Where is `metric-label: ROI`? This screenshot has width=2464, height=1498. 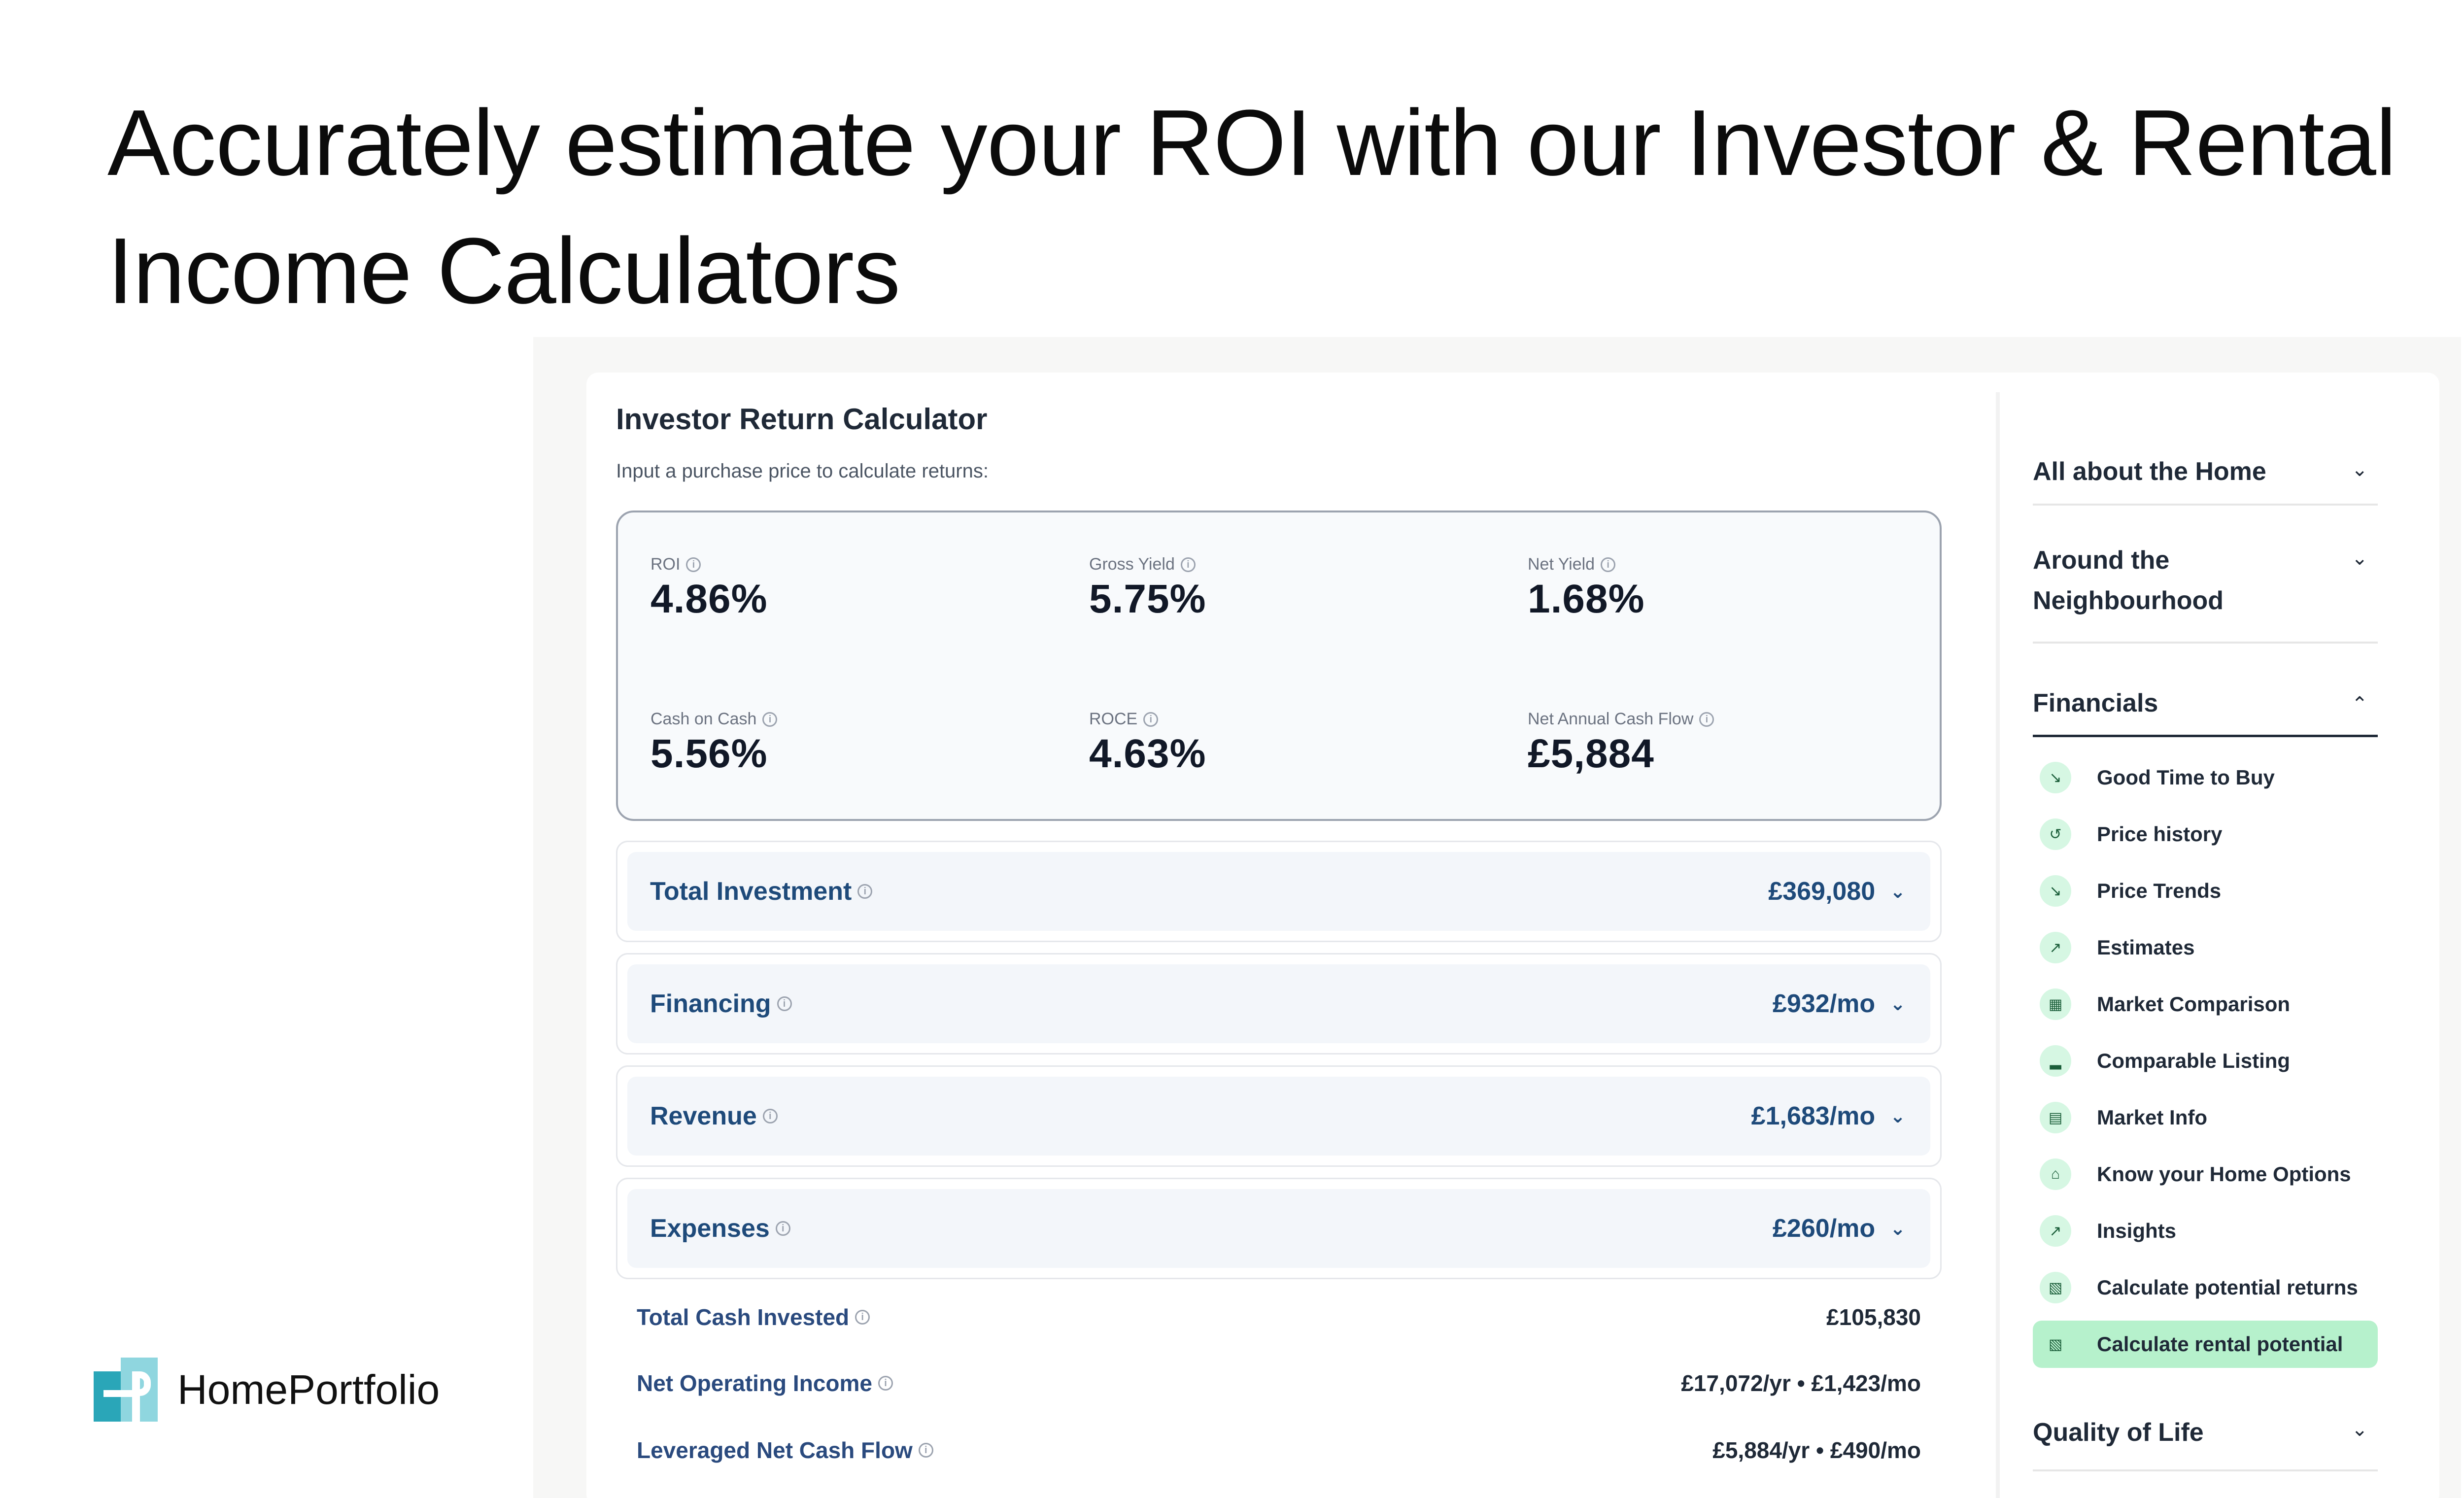
metric-label: ROI is located at coordinates (665, 564).